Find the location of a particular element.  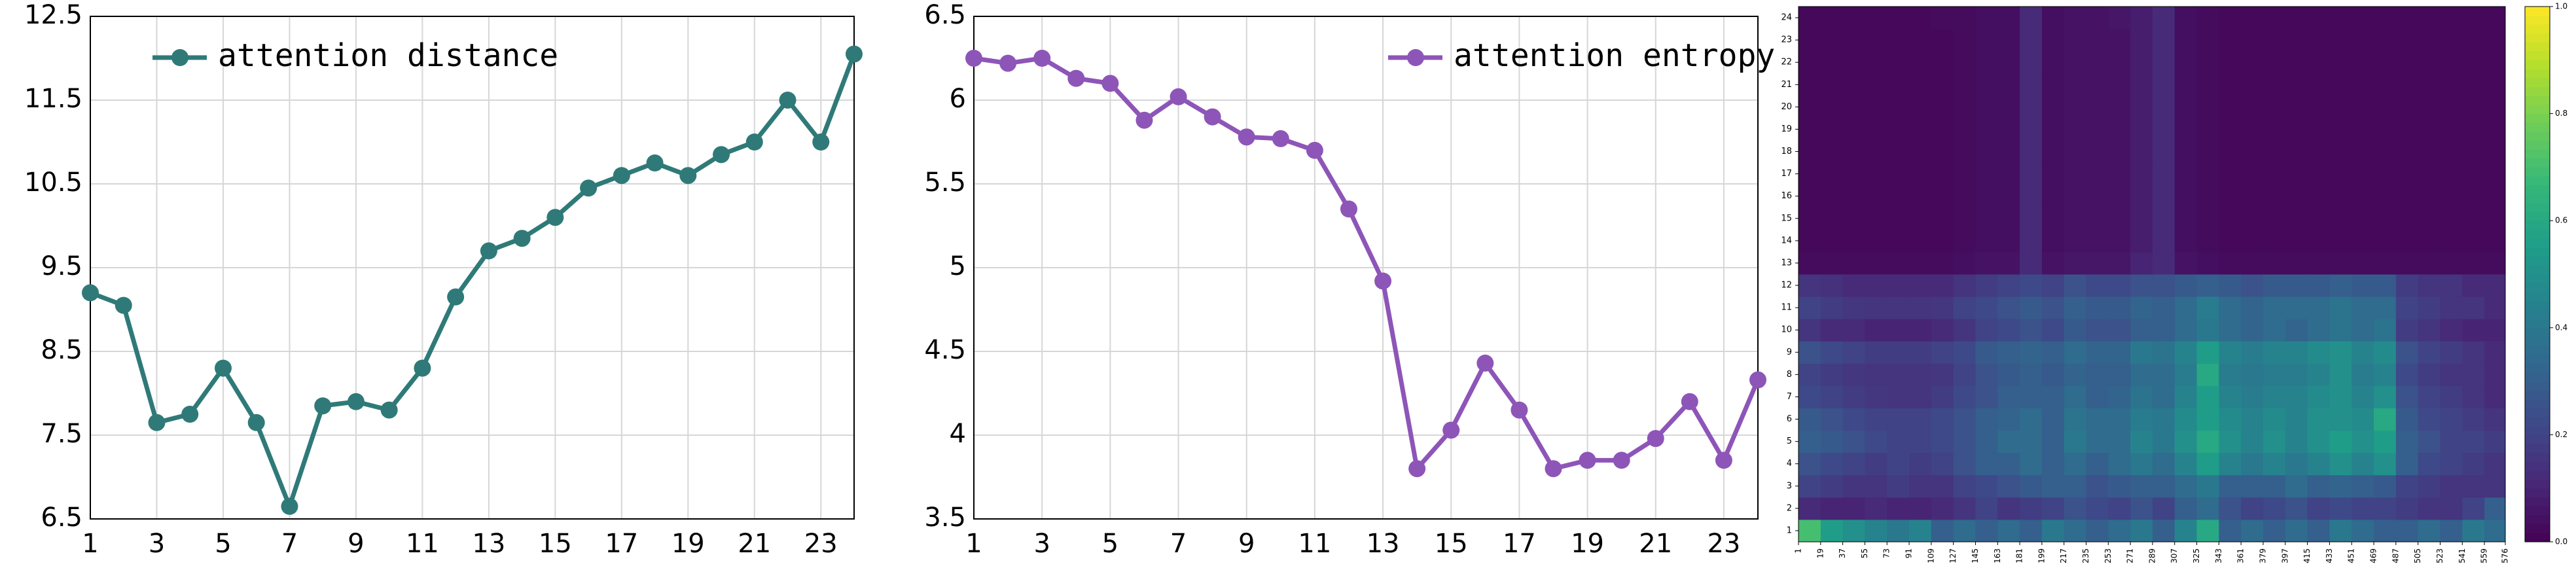

x-tick-label: 21 is located at coordinates (754, 544).